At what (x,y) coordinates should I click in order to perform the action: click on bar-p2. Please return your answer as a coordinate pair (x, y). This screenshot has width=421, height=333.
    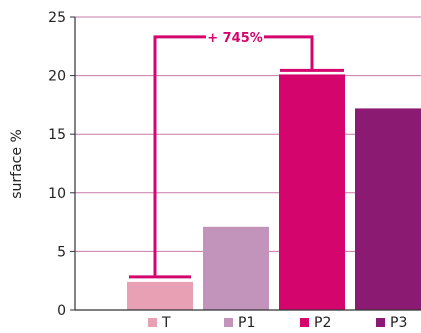
    Looking at the image, I should click on (312, 192).